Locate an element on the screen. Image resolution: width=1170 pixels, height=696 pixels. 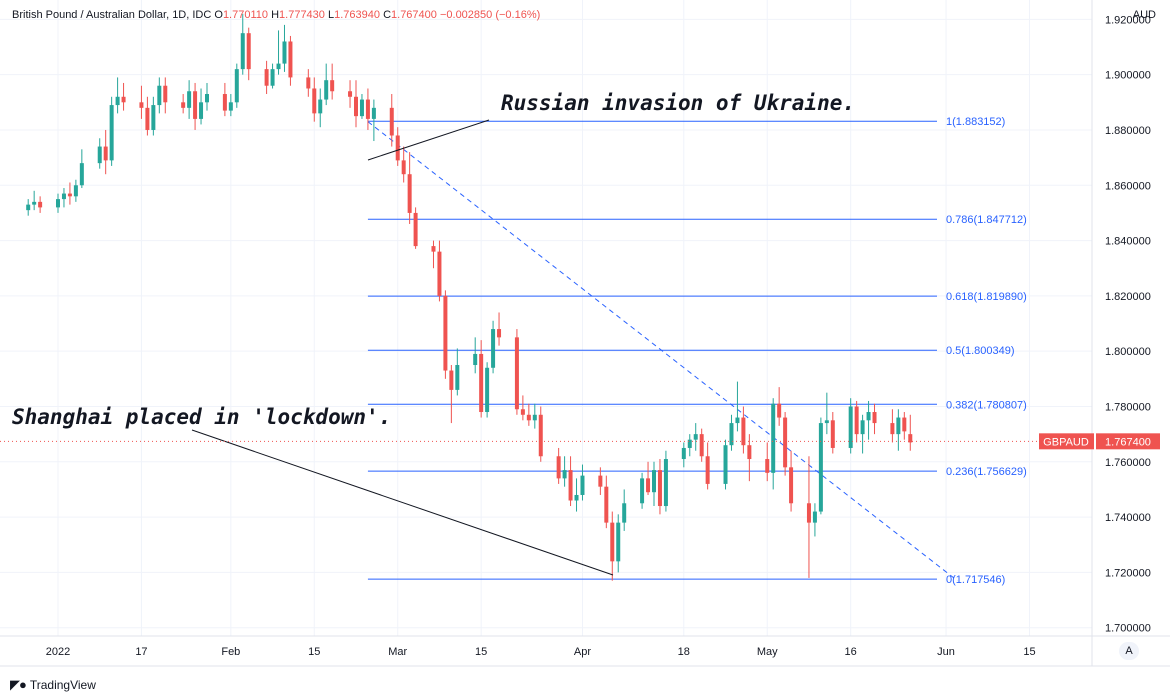
x-tick-label: Mar is located at coordinates (397, 652).